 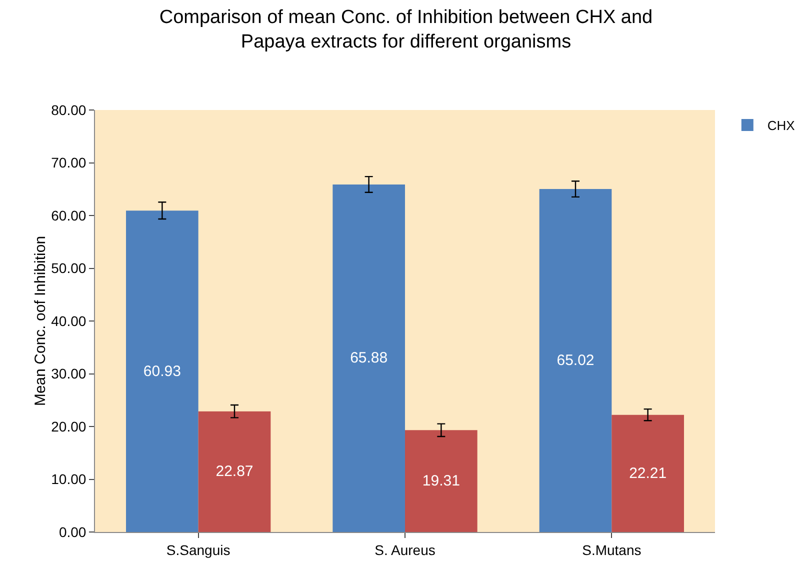 I want to click on data-label: 65.88, so click(x=369, y=358).